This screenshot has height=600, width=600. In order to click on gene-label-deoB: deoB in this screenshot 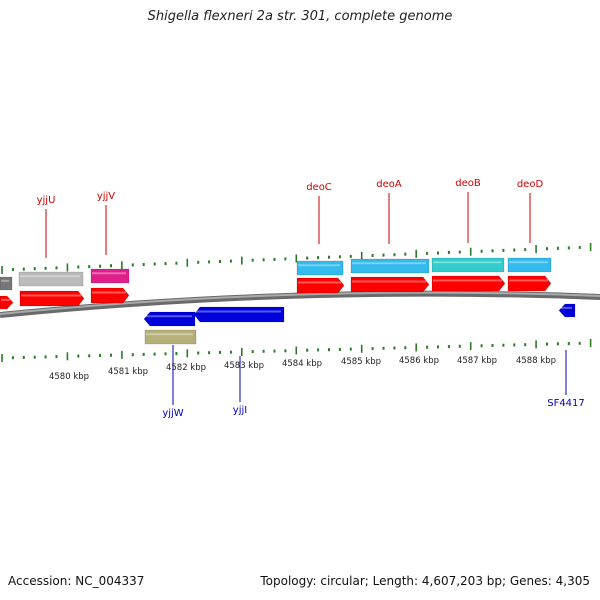, I will do `click(468, 183)`.